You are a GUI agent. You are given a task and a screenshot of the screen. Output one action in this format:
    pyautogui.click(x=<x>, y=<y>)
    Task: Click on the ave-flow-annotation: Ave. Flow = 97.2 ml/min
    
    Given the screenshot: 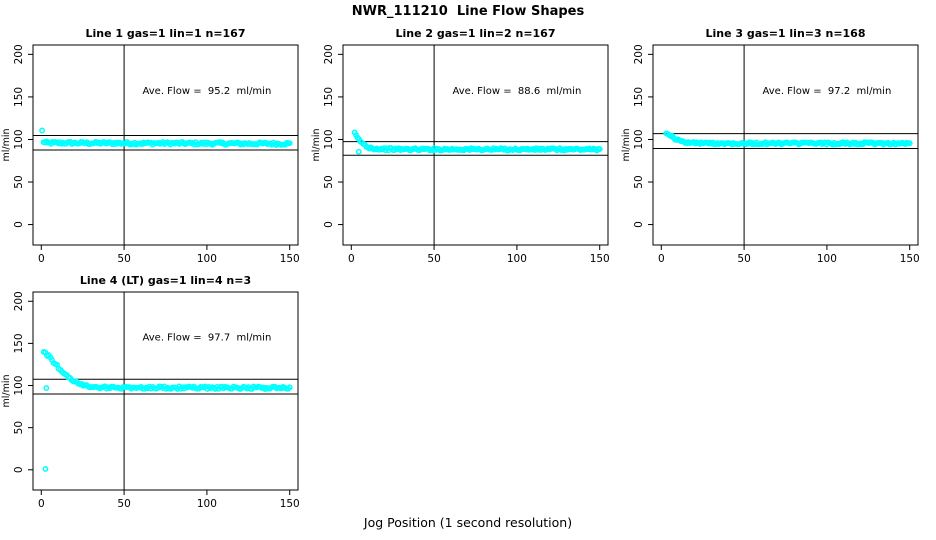 What is the action you would take?
    pyautogui.click(x=827, y=91)
    